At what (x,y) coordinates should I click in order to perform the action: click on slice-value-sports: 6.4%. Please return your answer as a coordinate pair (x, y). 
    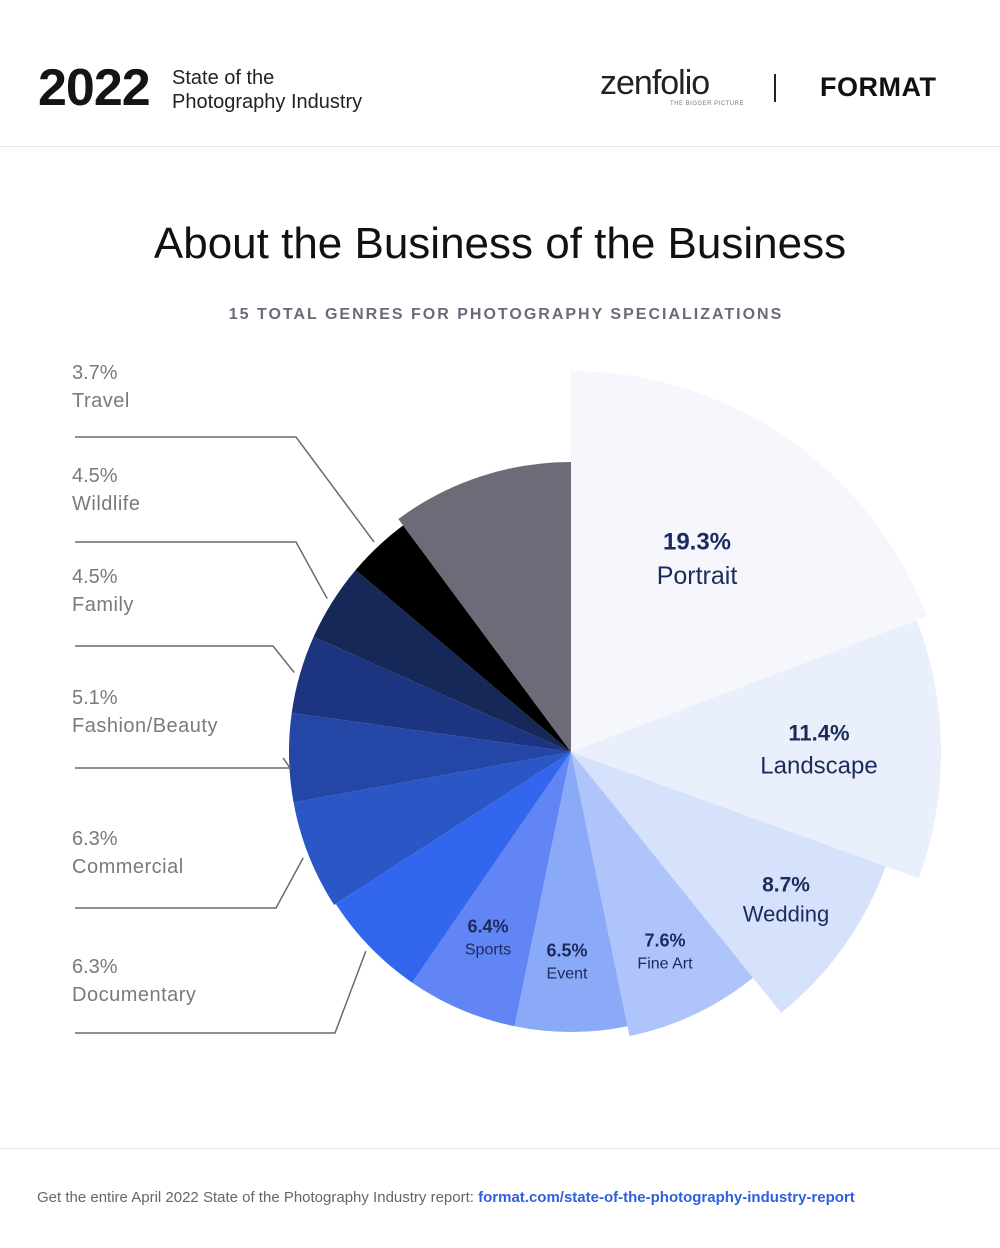
    Looking at the image, I should click on (487, 926).